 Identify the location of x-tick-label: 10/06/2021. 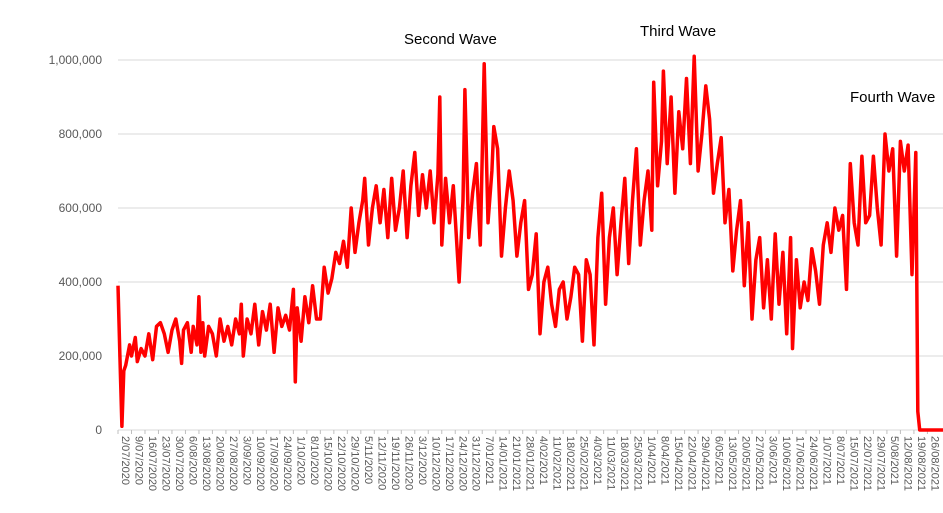
(786, 463).